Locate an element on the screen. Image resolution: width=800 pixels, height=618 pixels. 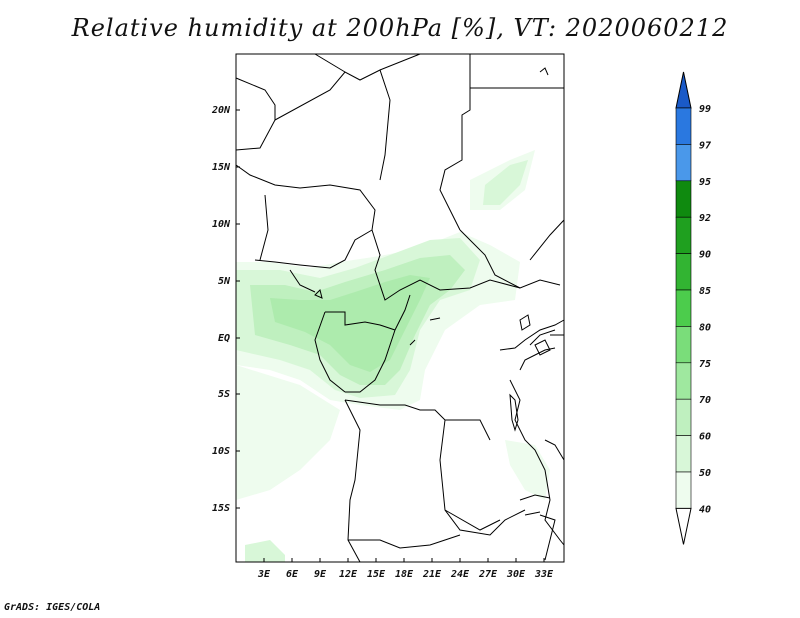
lat-label: 20N is located at coordinates (221, 110).